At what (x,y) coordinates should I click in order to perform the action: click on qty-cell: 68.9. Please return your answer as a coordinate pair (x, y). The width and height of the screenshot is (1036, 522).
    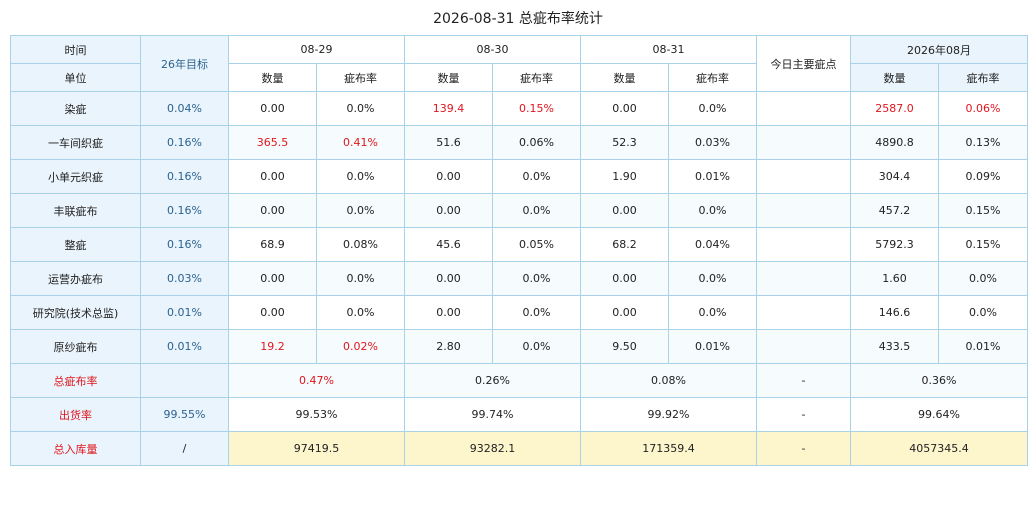
    Looking at the image, I should click on (272, 244).